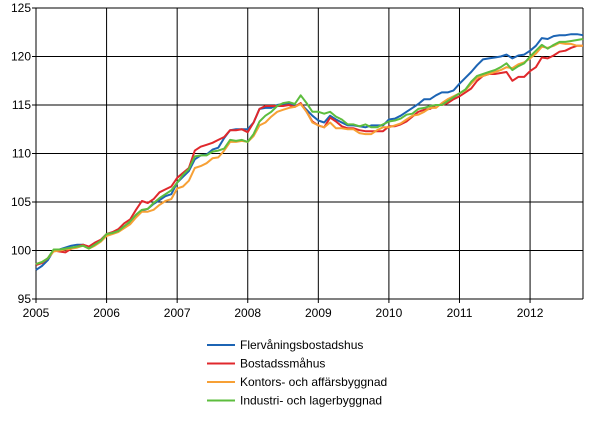 Image resolution: width=607 pixels, height=423 pixels. What do you see at coordinates (301, 345) in the screenshot?
I see `legend-label: Flervåningsbostadshus` at bounding box center [301, 345].